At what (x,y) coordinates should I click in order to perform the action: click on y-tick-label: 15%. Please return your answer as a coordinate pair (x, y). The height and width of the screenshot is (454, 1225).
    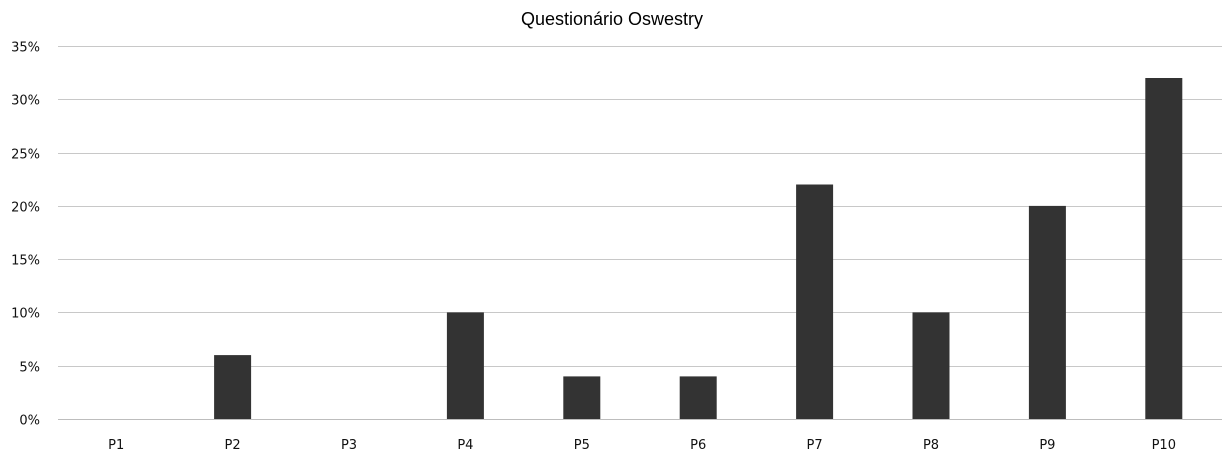
    Looking at the image, I should click on (25, 261).